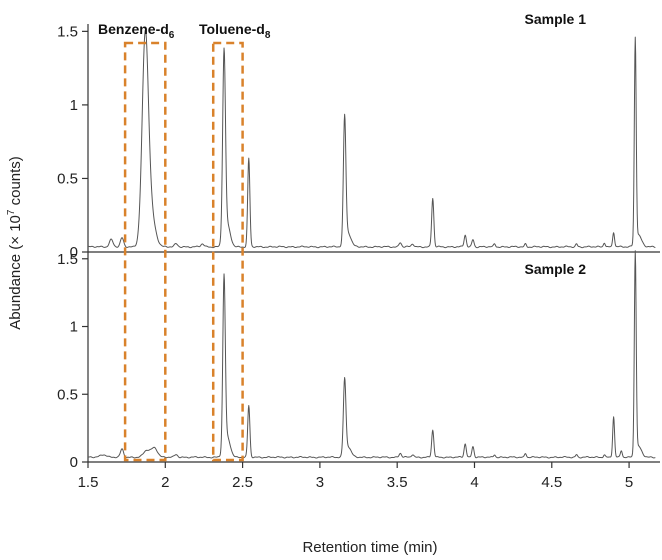  I want to click on x-tick-label: 4, so click(474, 482).